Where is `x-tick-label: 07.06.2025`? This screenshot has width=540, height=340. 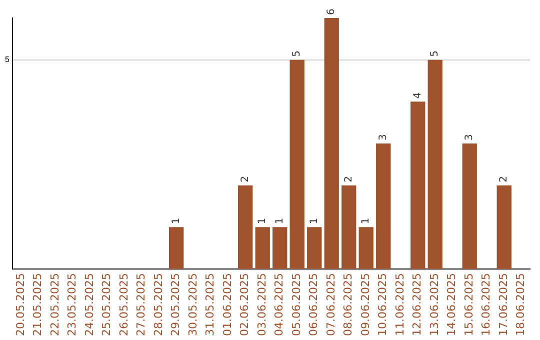 x-tick-label: 07.06.2025 is located at coordinates (331, 304).